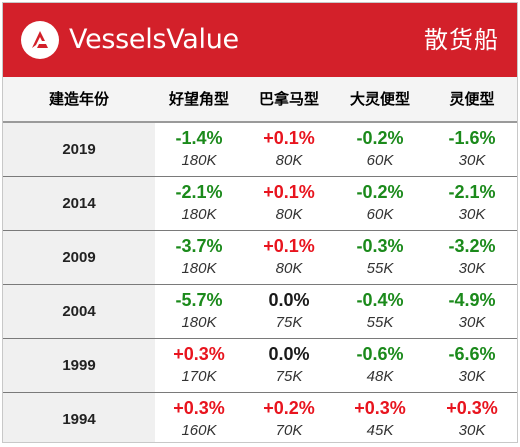  Describe the element at coordinates (79, 417) in the screenshot. I see `build-year-cell: 1994` at that location.